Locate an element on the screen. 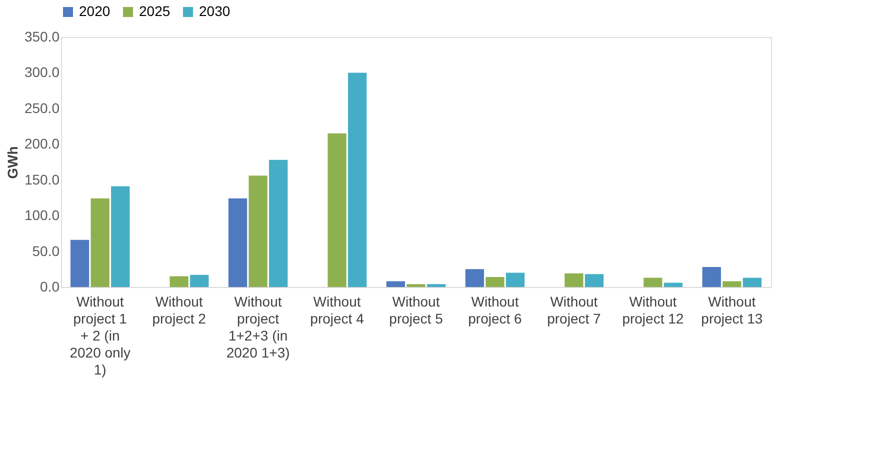  x-tick-label: Without project 7 is located at coordinates (574, 310).